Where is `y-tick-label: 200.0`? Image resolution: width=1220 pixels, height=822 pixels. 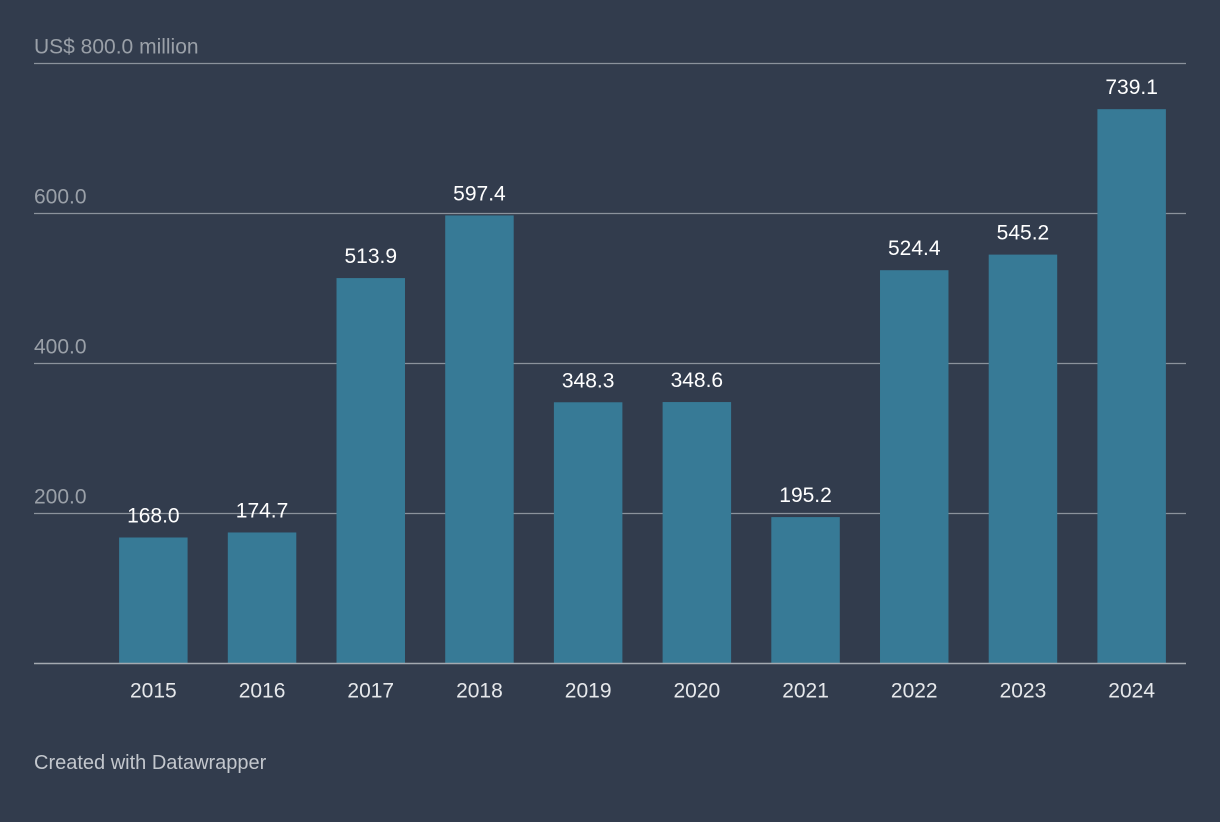
y-tick-label: 200.0 is located at coordinates (60, 497).